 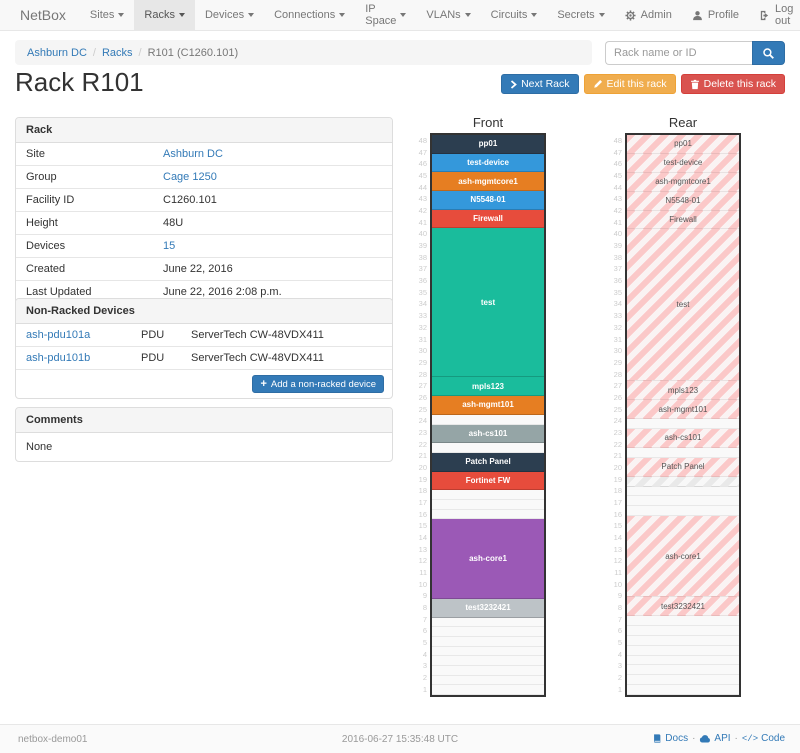 What do you see at coordinates (35, 154) in the screenshot?
I see `attr-label: Site` at bounding box center [35, 154].